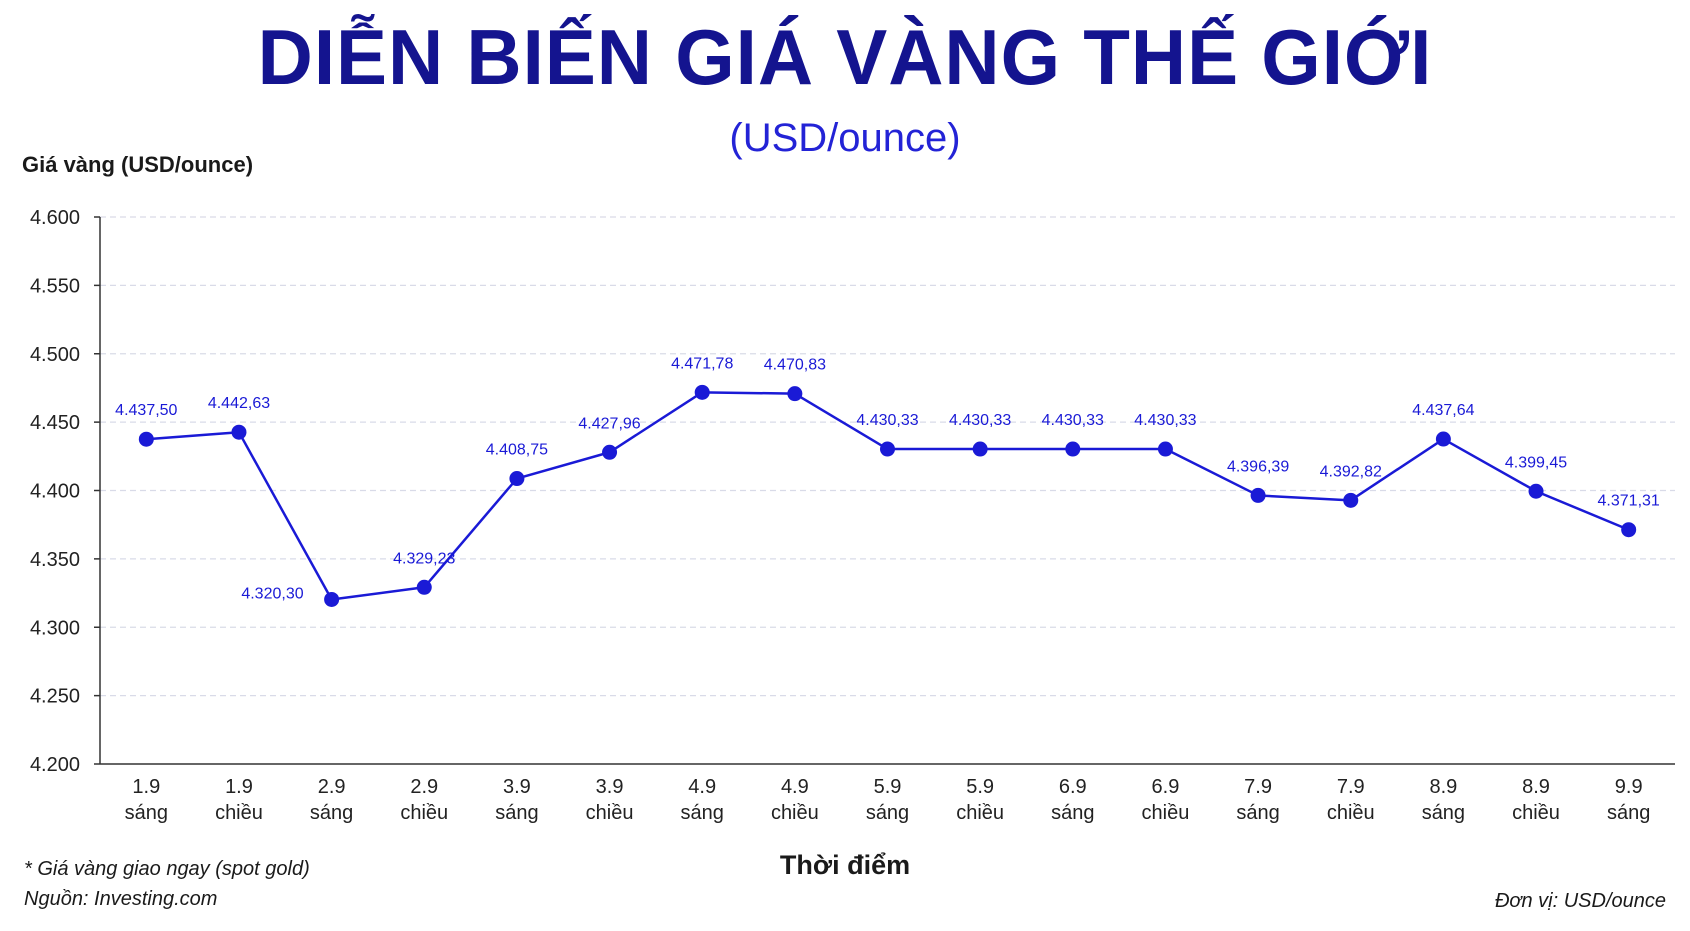 The height and width of the screenshot is (931, 1690). What do you see at coordinates (121, 899) in the screenshot?
I see `source-note: Nguồn: Investing.com` at bounding box center [121, 899].